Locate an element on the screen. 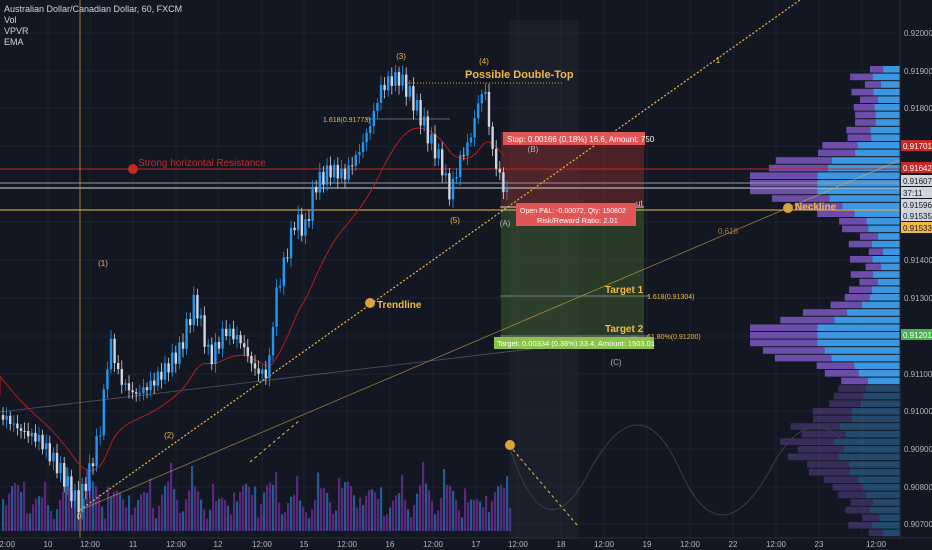  time-tick-5: 12 is located at coordinates (218, 544).